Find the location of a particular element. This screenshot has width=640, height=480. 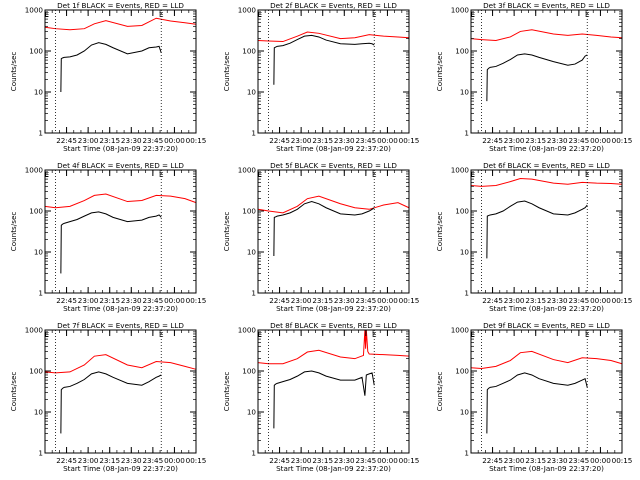

chart-title: Det 7f BLACK = Events, RED = LLD is located at coordinates (120, 325).